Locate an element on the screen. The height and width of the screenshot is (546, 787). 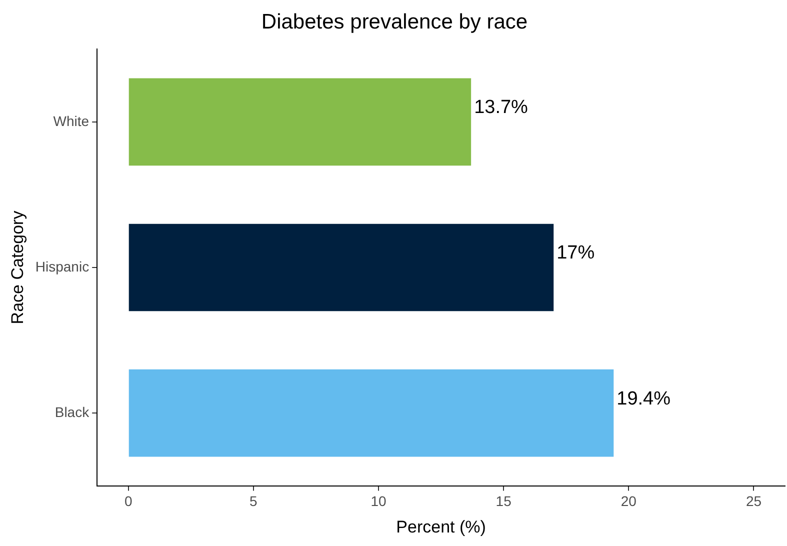
data-label: 19.4% is located at coordinates (643, 399).